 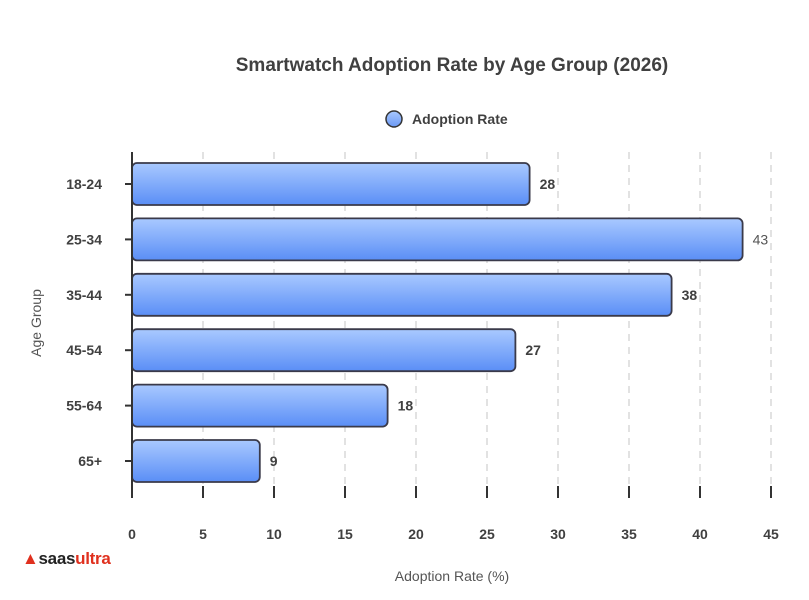 What do you see at coordinates (30, 558) in the screenshot?
I see `logo-mark-icon: ▲` at bounding box center [30, 558].